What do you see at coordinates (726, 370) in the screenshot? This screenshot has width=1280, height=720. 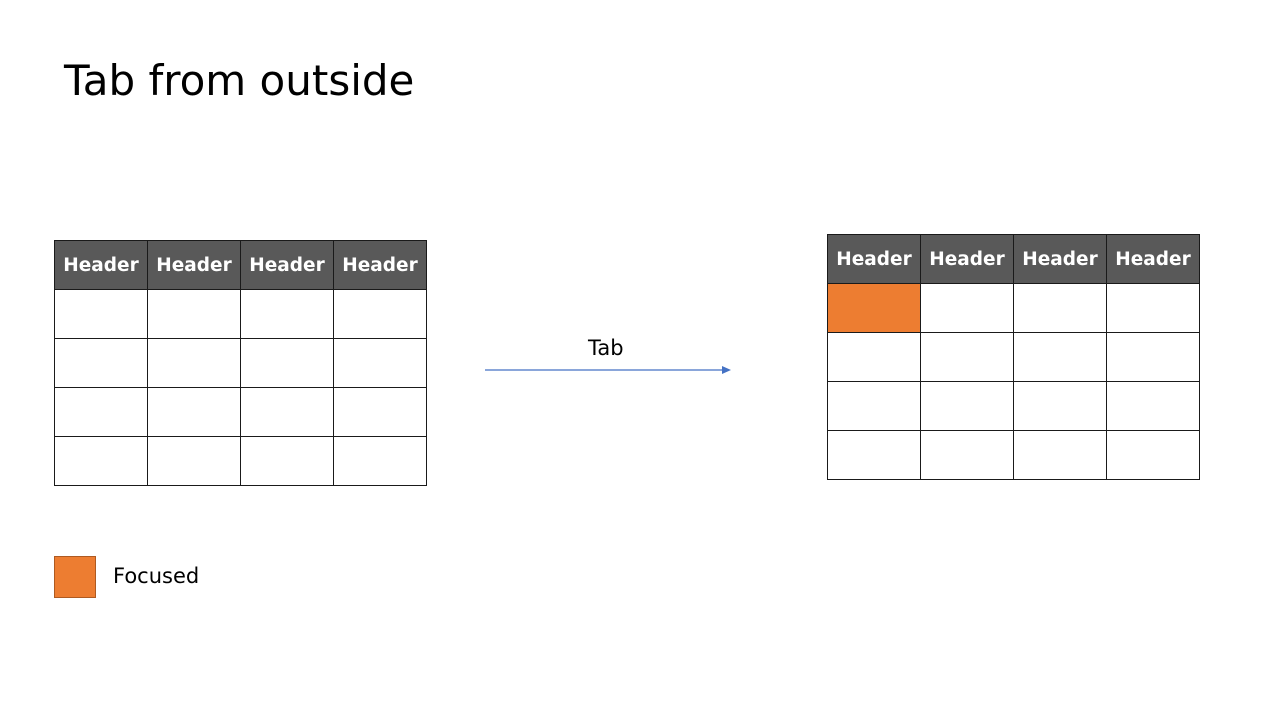 I see `arrow-head` at bounding box center [726, 370].